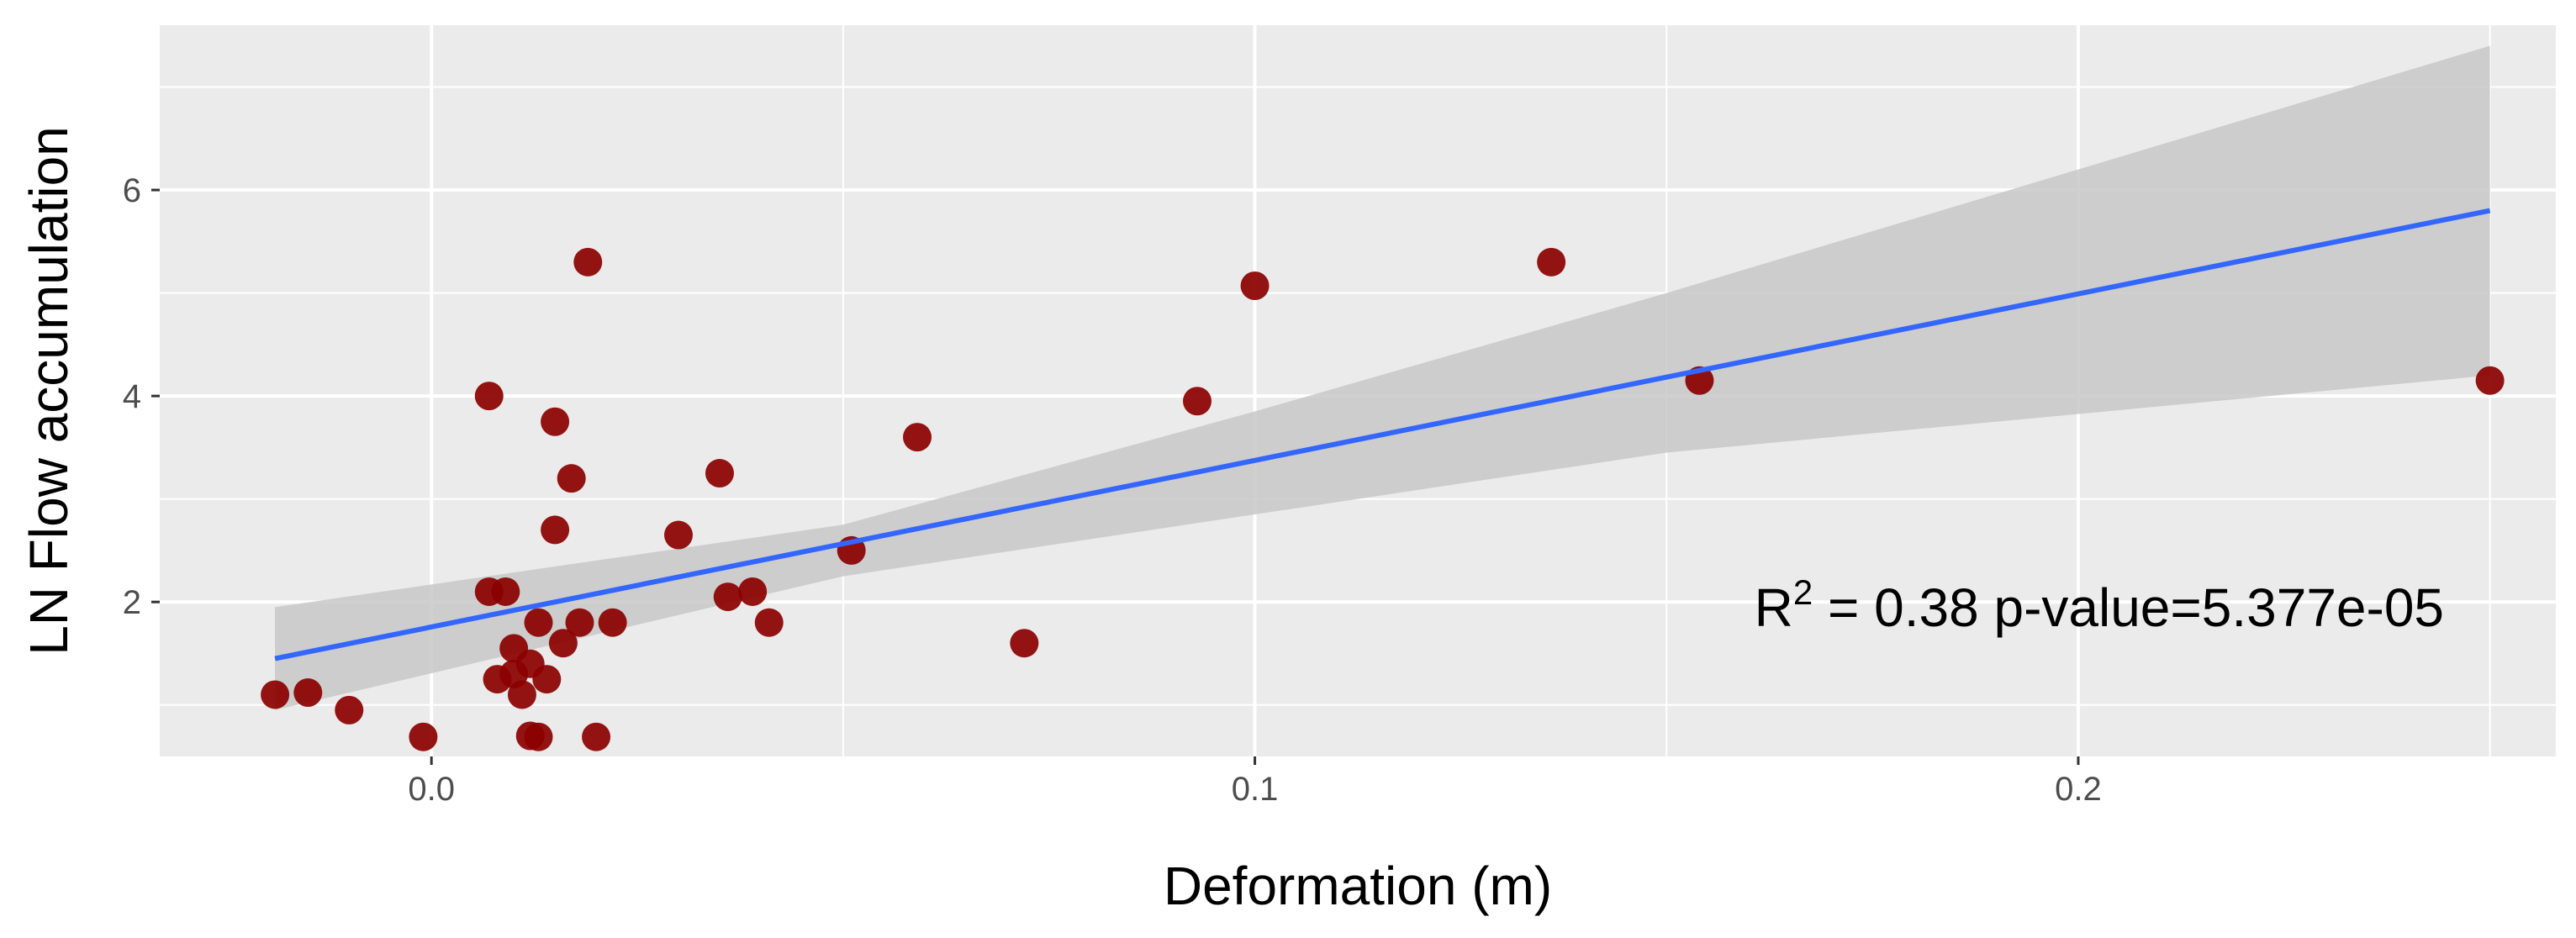 This screenshot has height=938, width=2576. Describe the element at coordinates (132, 396) in the screenshot. I see `y-tick-label: 4` at that location.